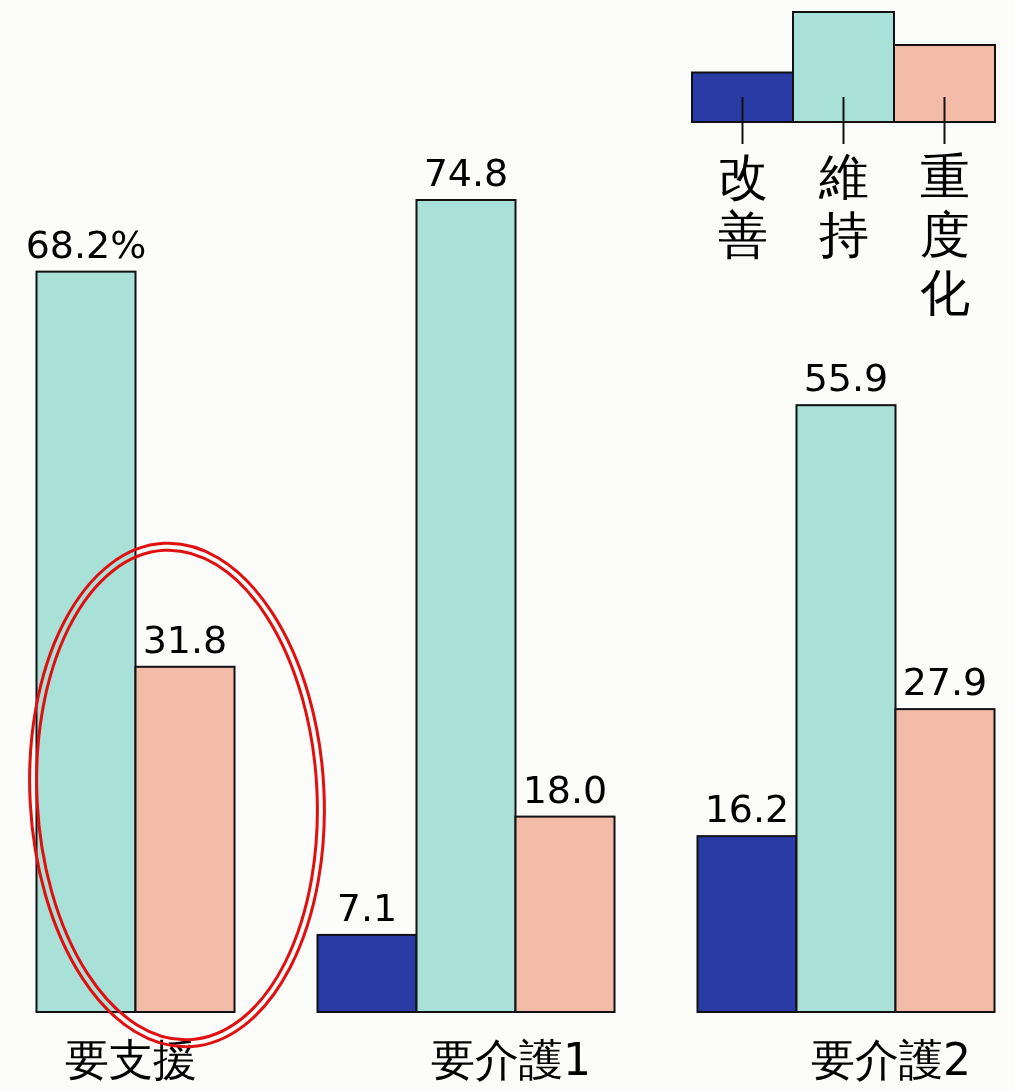 This screenshot has height=1091, width=1015. I want to click on x-tick-label: 要支援, so click(131, 1059).